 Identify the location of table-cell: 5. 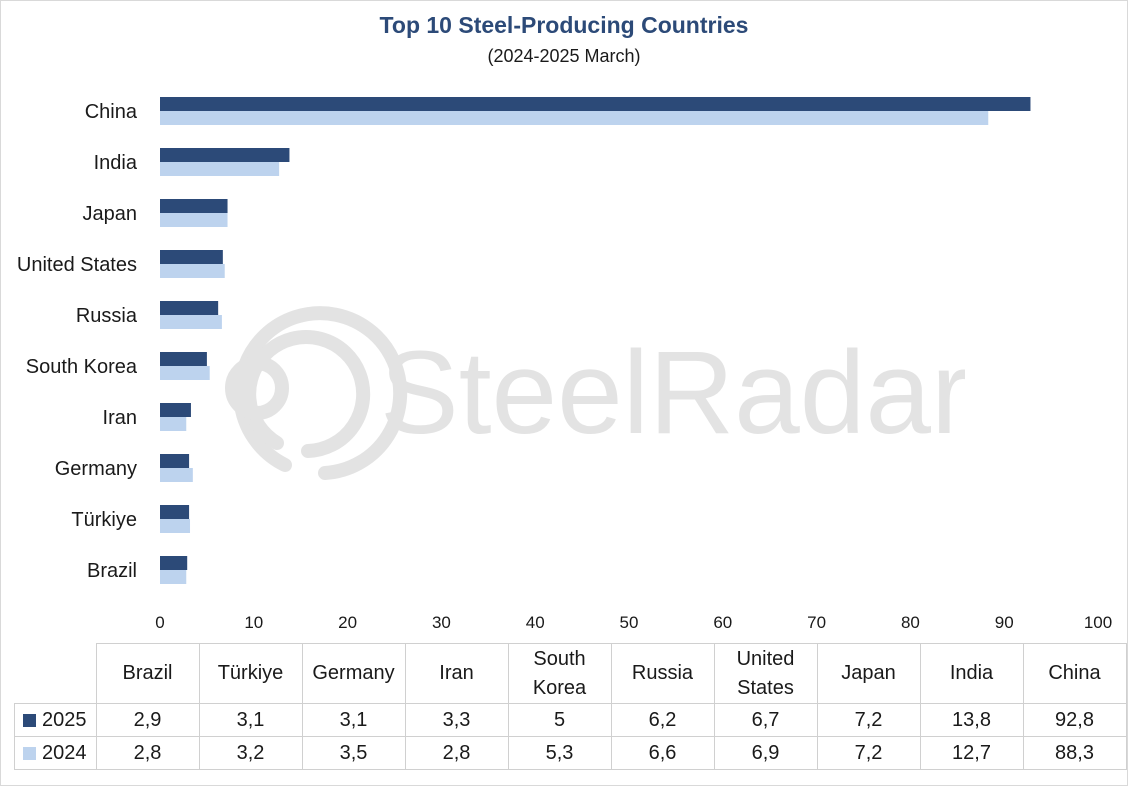
(559, 720).